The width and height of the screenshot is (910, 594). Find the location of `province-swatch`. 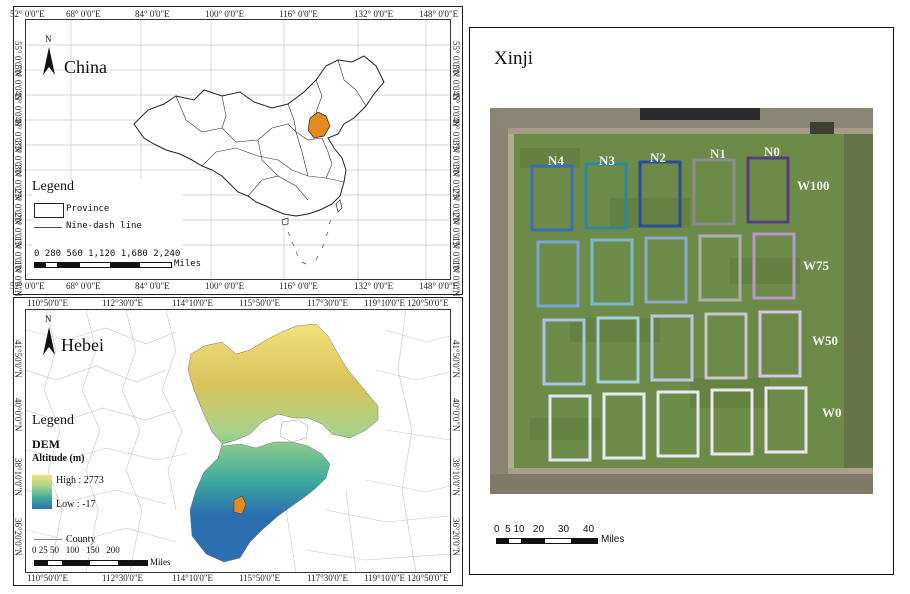

province-swatch is located at coordinates (49, 210).